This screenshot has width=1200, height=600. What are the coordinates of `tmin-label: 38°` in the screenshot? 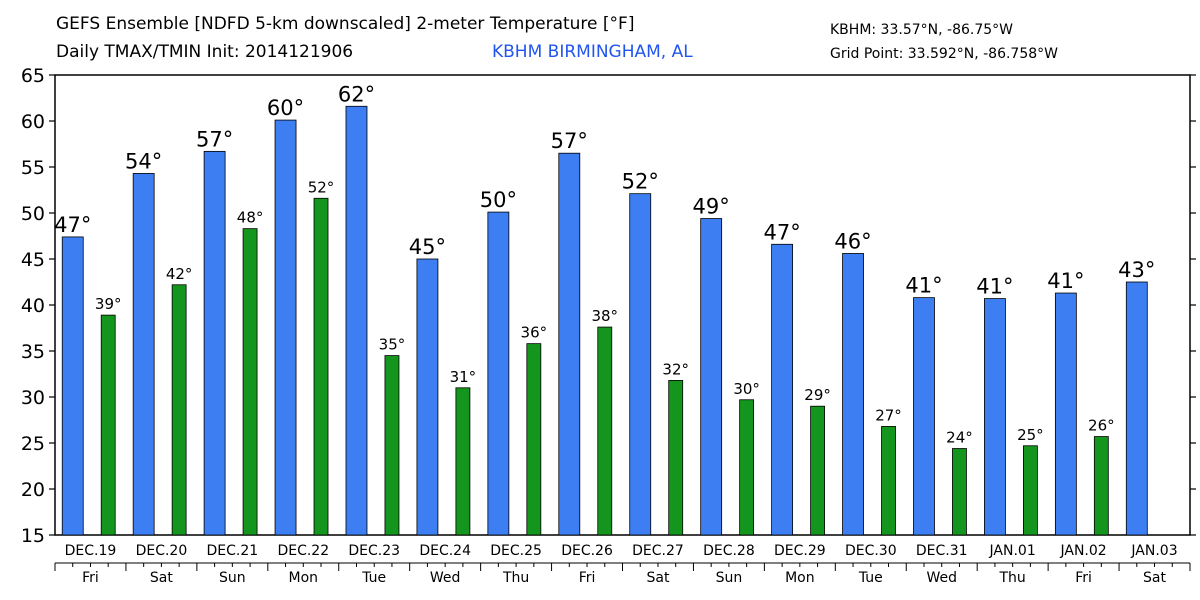 It's located at (604, 316).